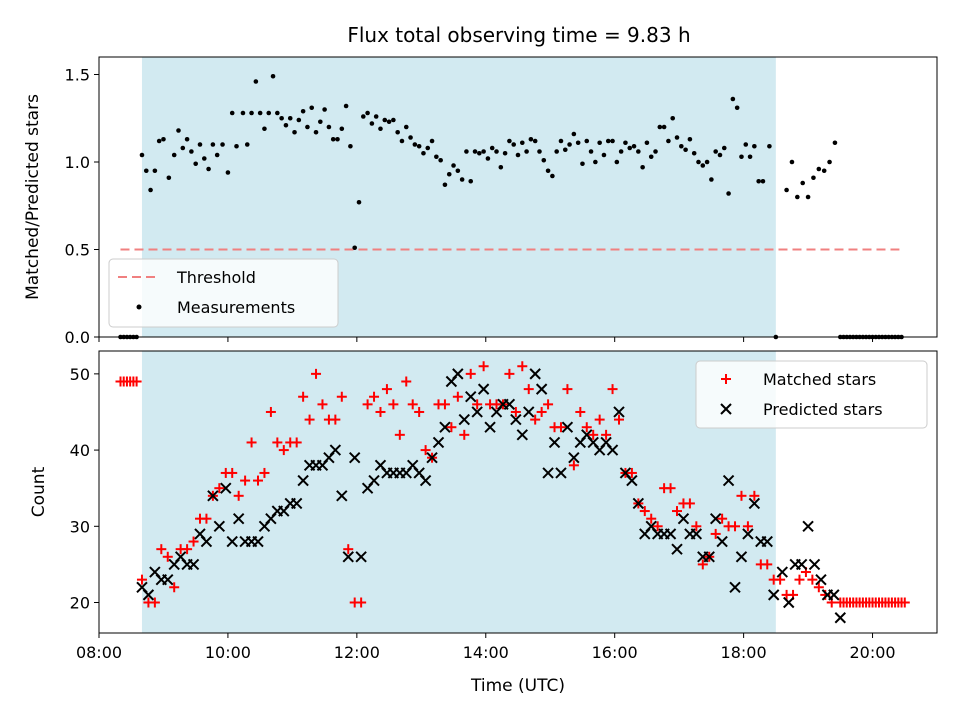 The image size is (960, 720). I want to click on y-tick-label: 0.5, so click(77, 250).